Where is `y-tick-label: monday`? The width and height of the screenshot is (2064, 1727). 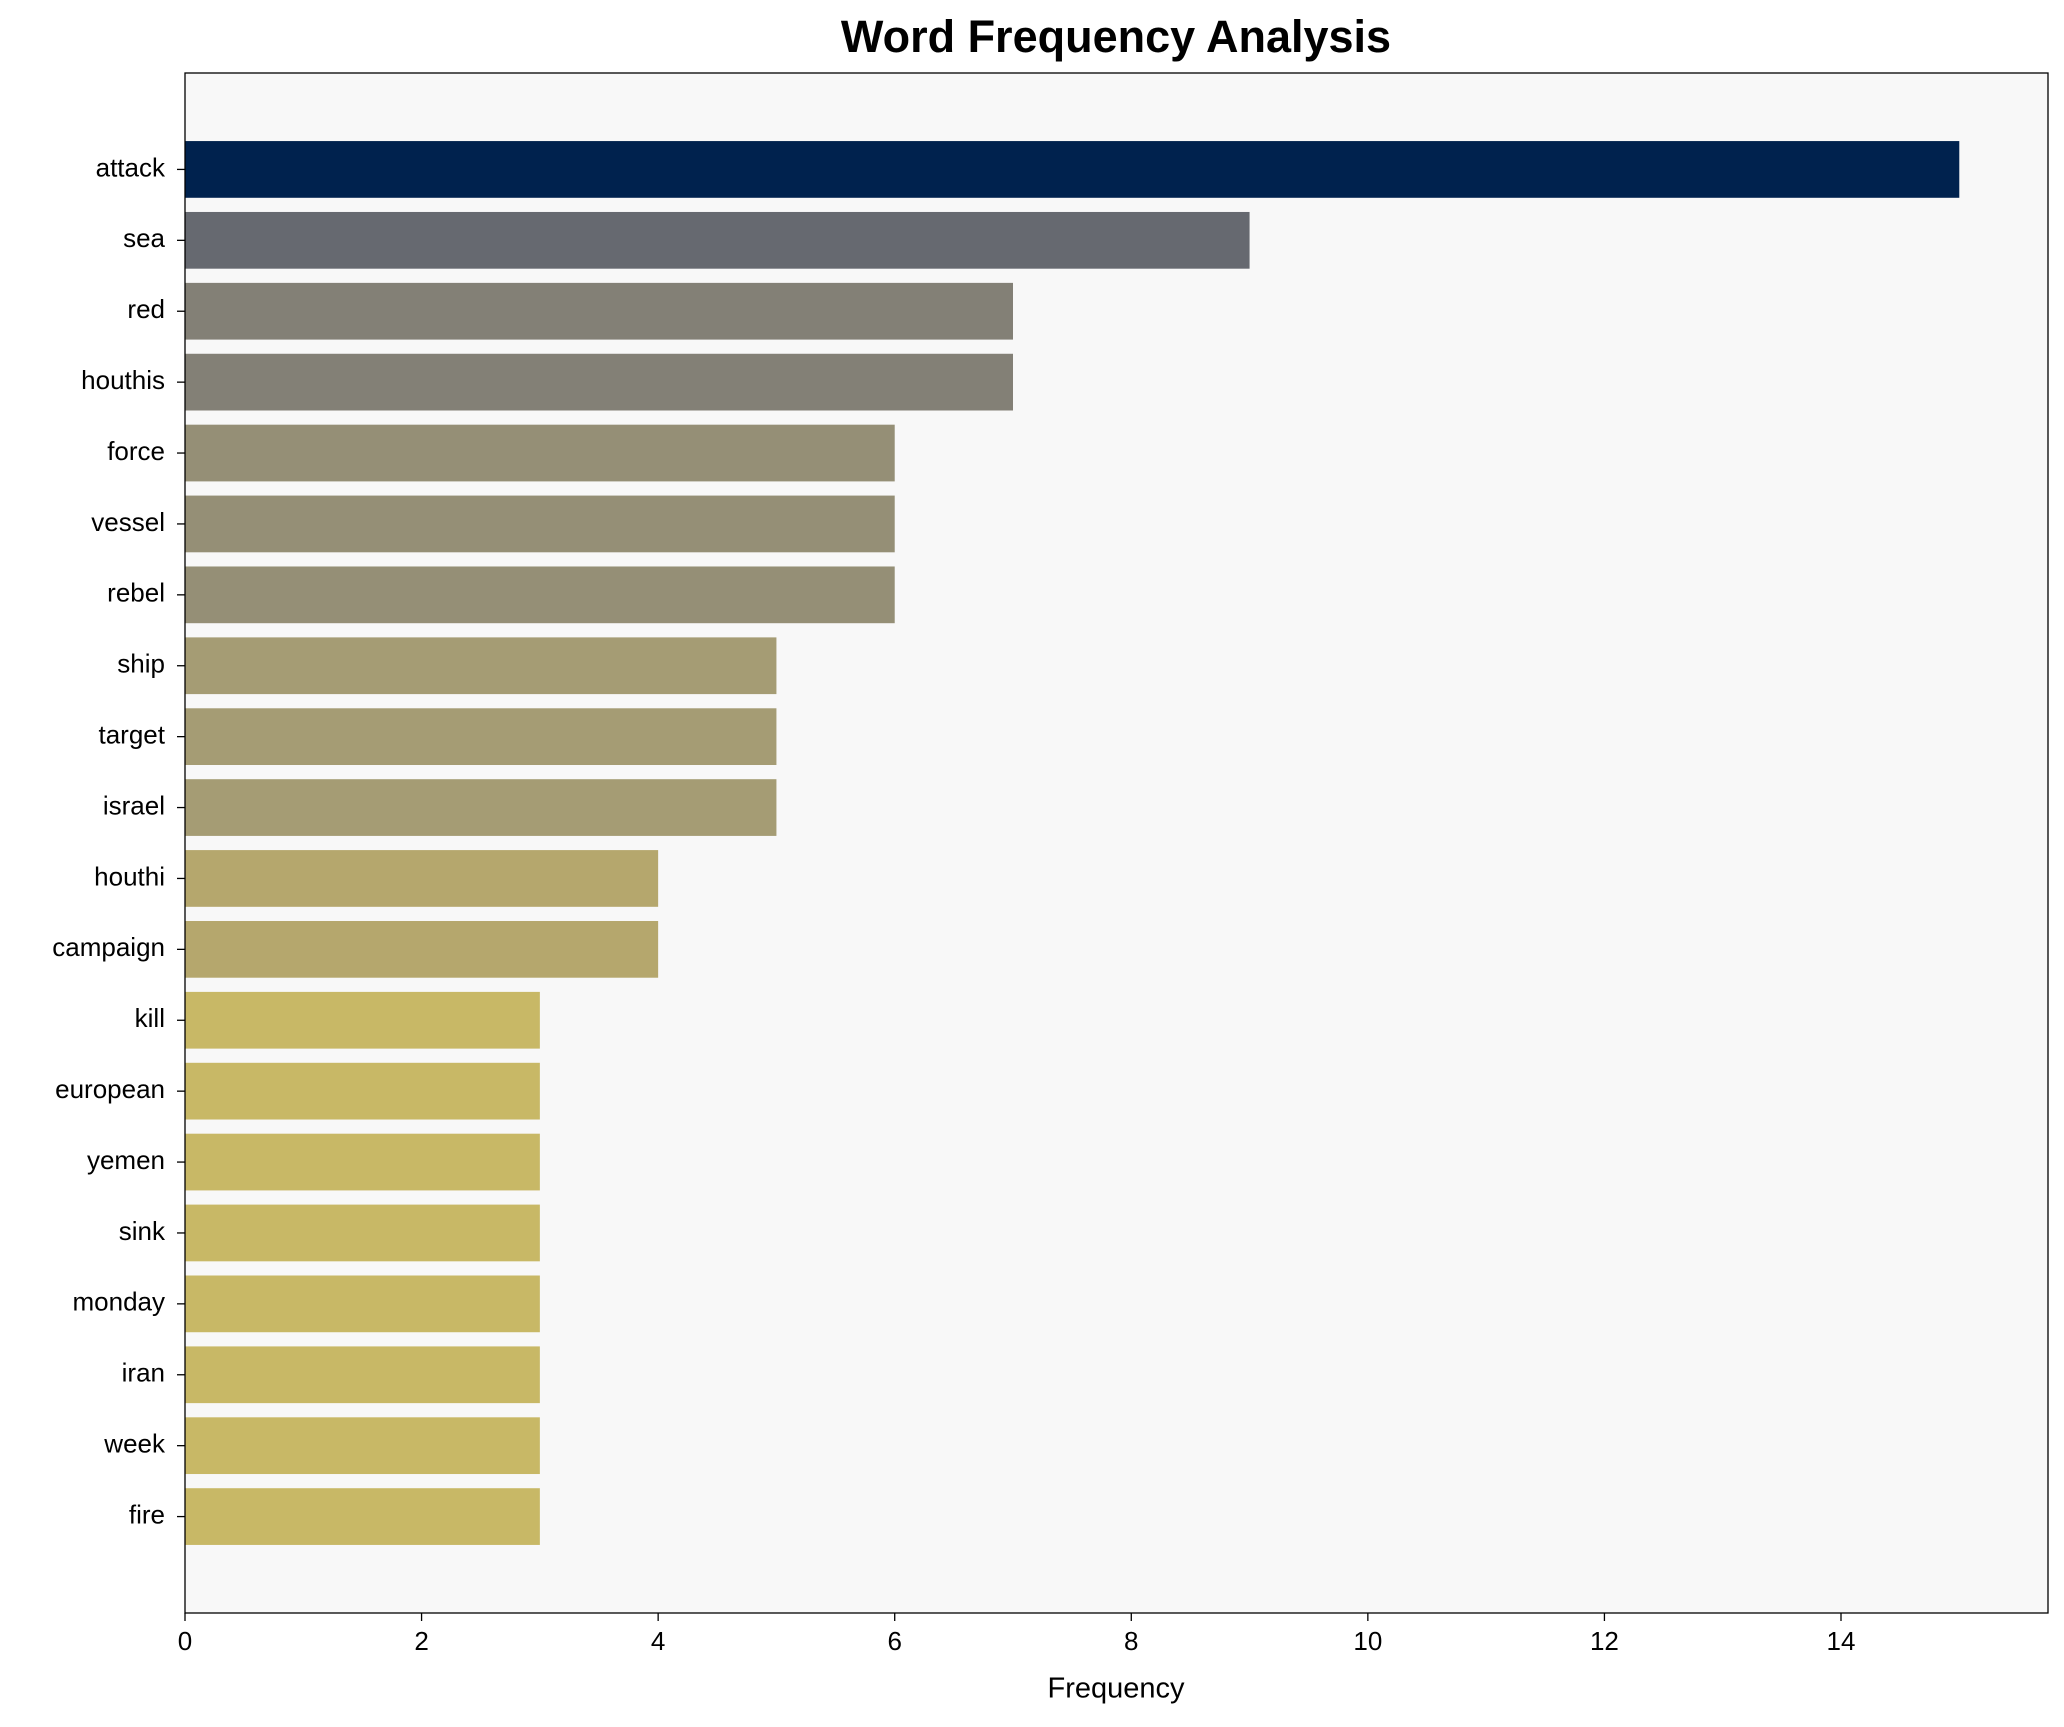 y-tick-label: monday is located at coordinates (119, 1302).